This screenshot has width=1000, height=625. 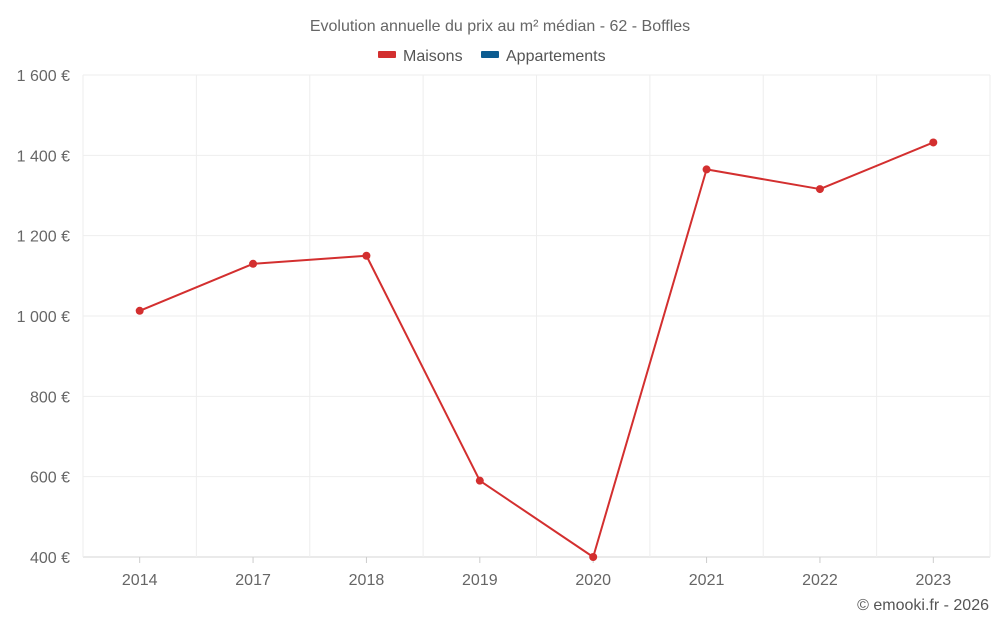 I want to click on data-point-maisons-2020, so click(x=593, y=557).